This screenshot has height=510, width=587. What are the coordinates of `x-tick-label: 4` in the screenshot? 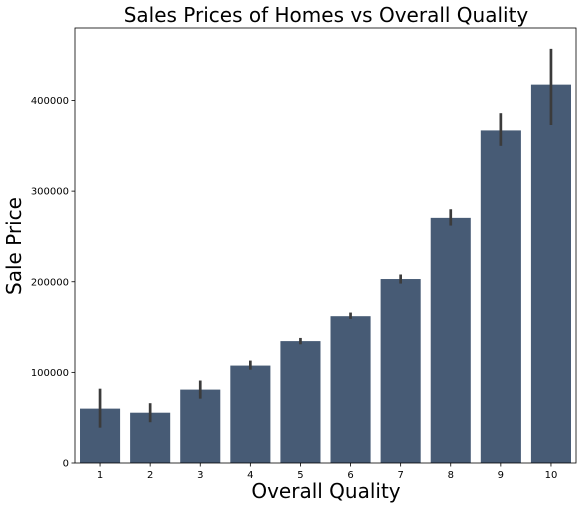 It's located at (250, 475).